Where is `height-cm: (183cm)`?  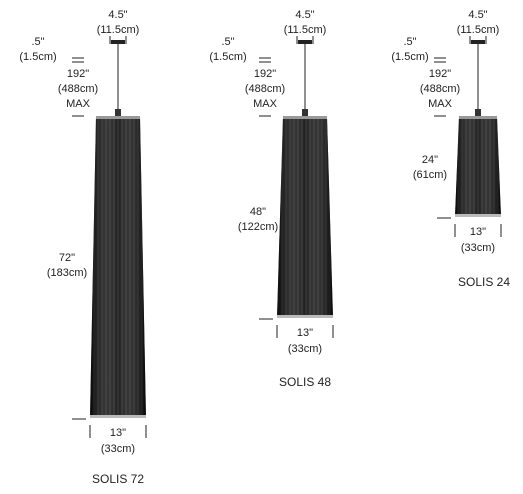
height-cm: (183cm) is located at coordinates (67, 273).